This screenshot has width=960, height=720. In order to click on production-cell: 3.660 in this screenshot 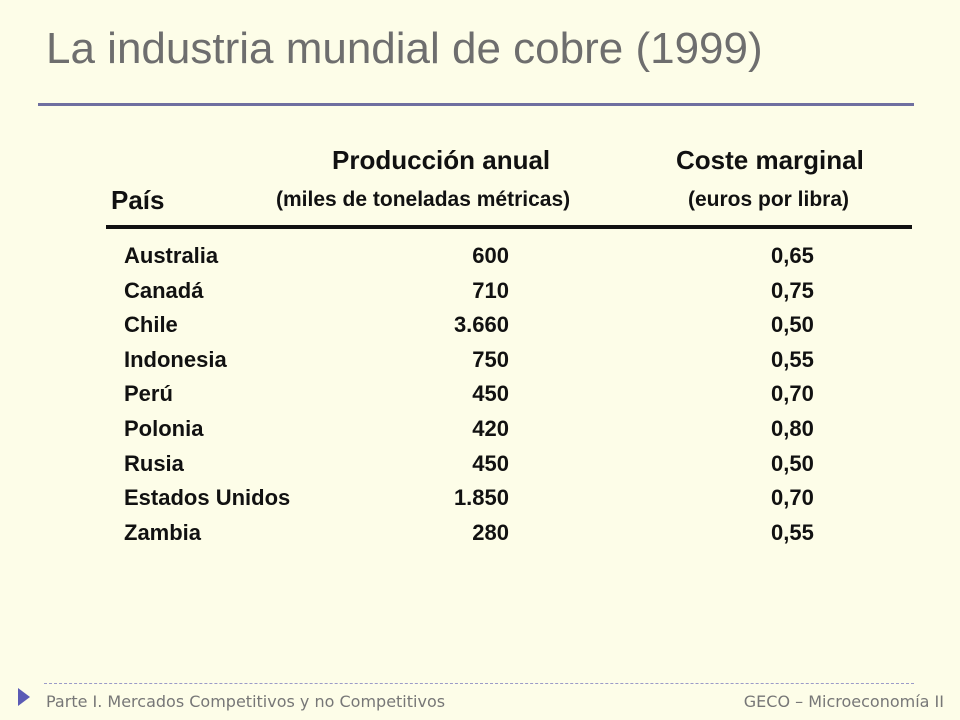, I will do `click(481, 325)`.